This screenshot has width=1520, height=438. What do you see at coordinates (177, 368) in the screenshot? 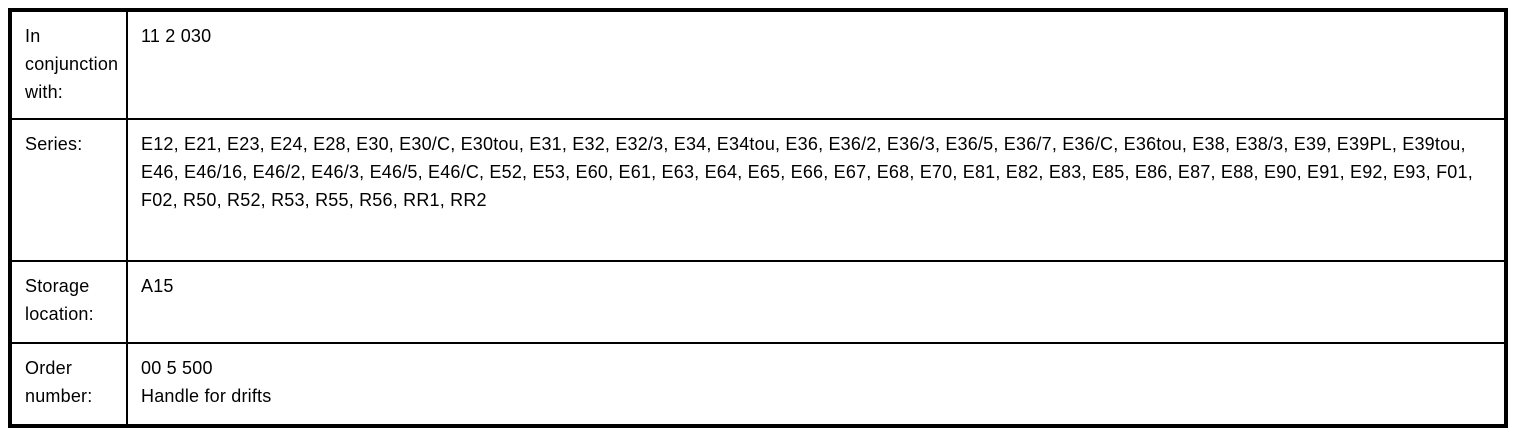
I see `order-number-value: 00 5 500` at bounding box center [177, 368].